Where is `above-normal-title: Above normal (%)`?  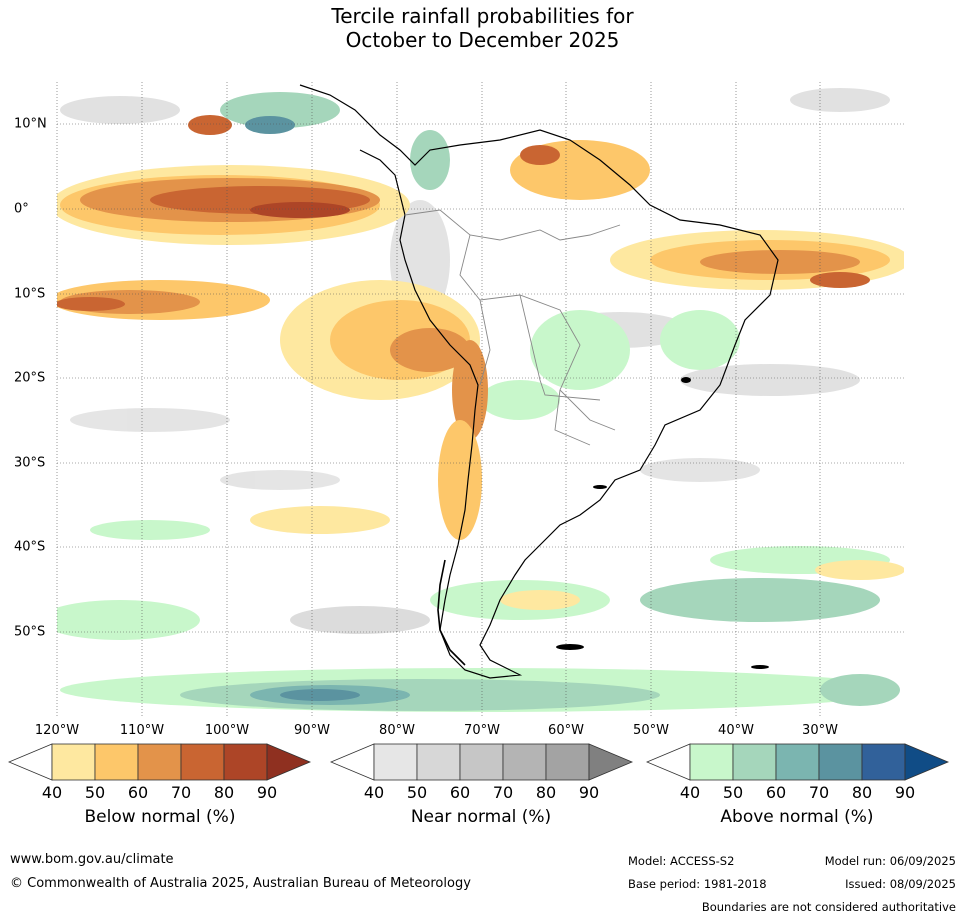 above-normal-title: Above normal (%) is located at coordinates (797, 817).